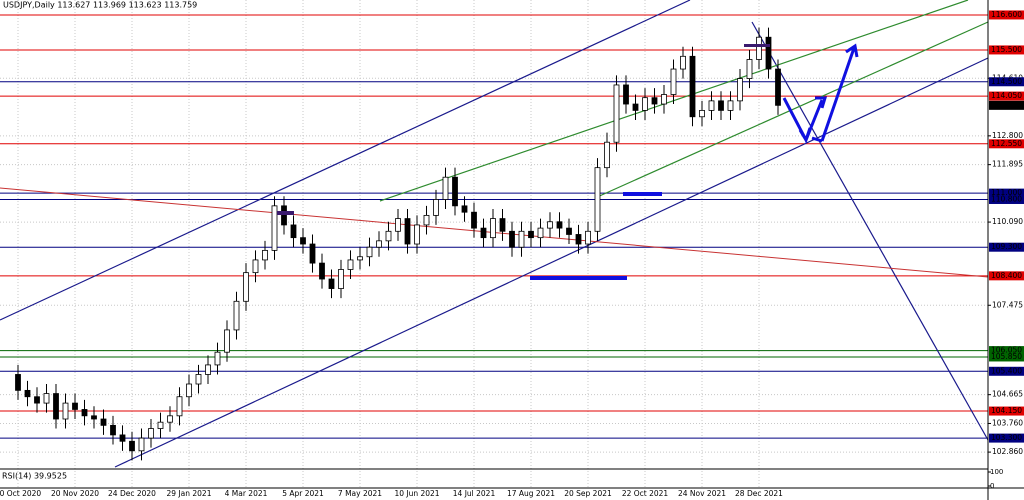 This screenshot has width=1024, height=500. Describe the element at coordinates (1007, 422) in the screenshot. I see `y-tick-label: 103.760` at that location.